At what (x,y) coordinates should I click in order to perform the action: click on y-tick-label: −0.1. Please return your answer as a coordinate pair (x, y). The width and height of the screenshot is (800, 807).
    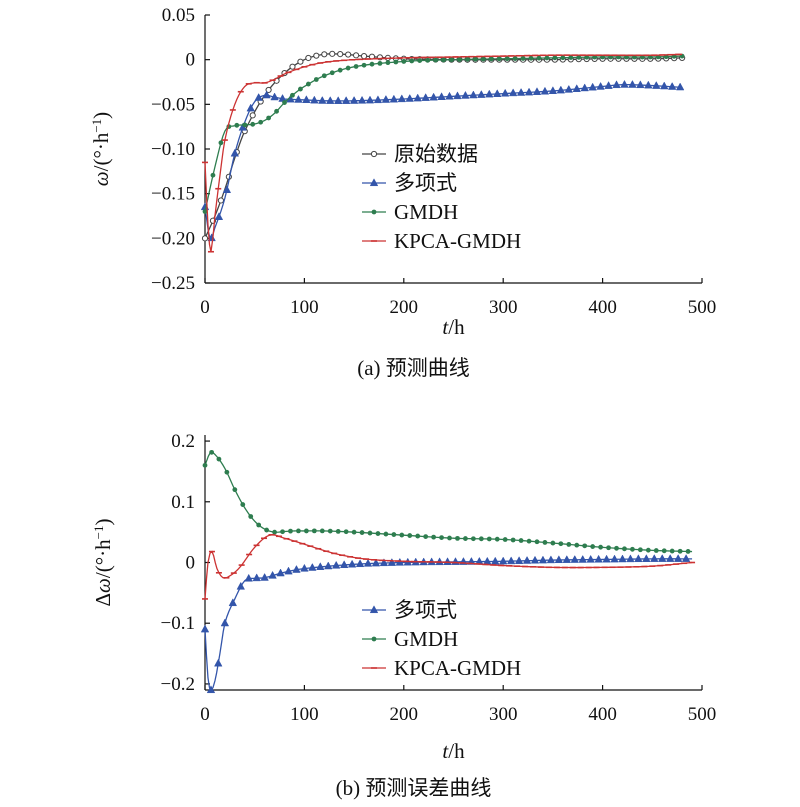
    Looking at the image, I should click on (178, 623).